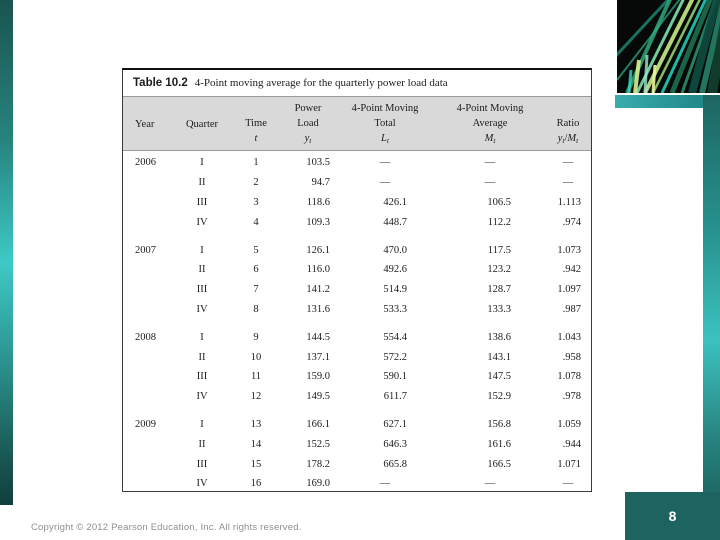 The image size is (720, 540). I want to click on table-cell: .958, so click(571, 357).